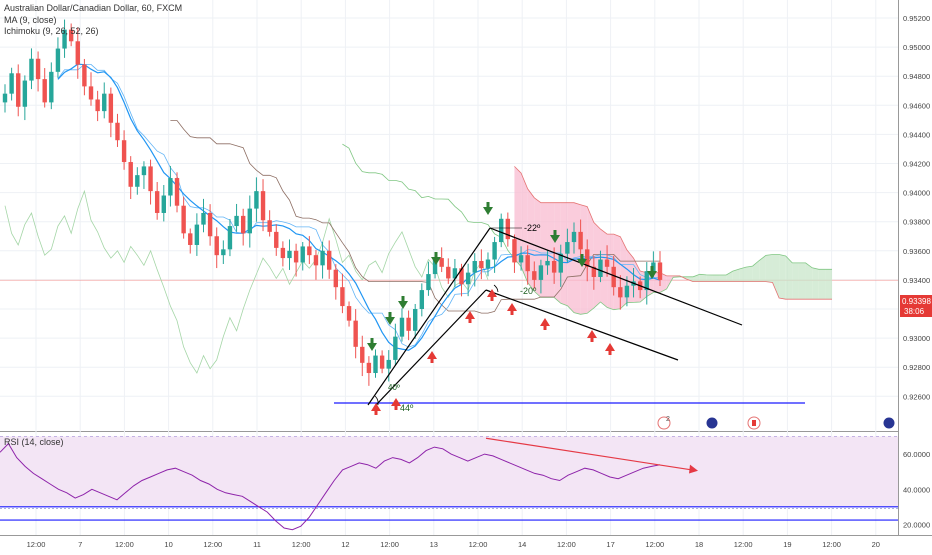 The height and width of the screenshot is (555, 932). I want to click on rsi-line, so click(330, 486).